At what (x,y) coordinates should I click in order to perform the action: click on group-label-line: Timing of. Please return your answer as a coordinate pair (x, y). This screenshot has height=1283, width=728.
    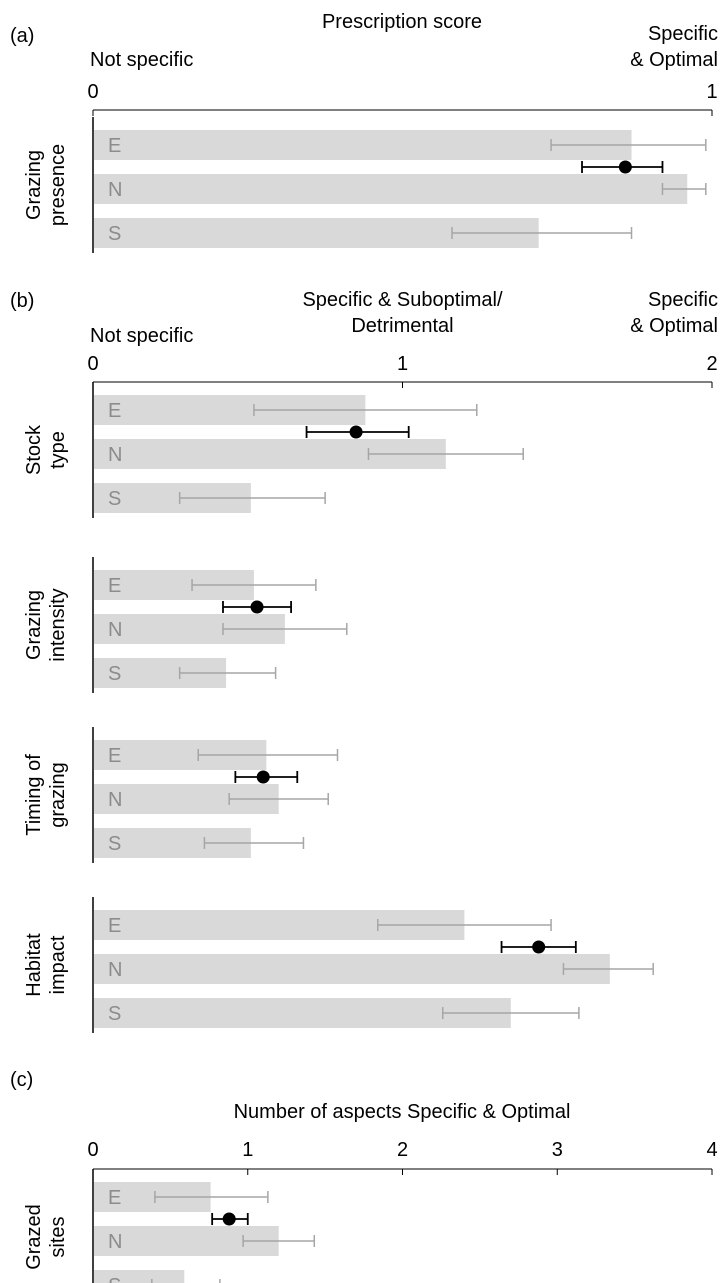
    Looking at the image, I should click on (34, 795).